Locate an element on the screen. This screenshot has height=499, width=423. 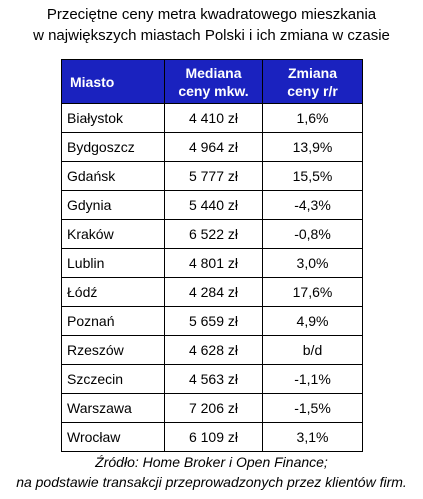
change-cell: -1,5% is located at coordinates (312, 408).